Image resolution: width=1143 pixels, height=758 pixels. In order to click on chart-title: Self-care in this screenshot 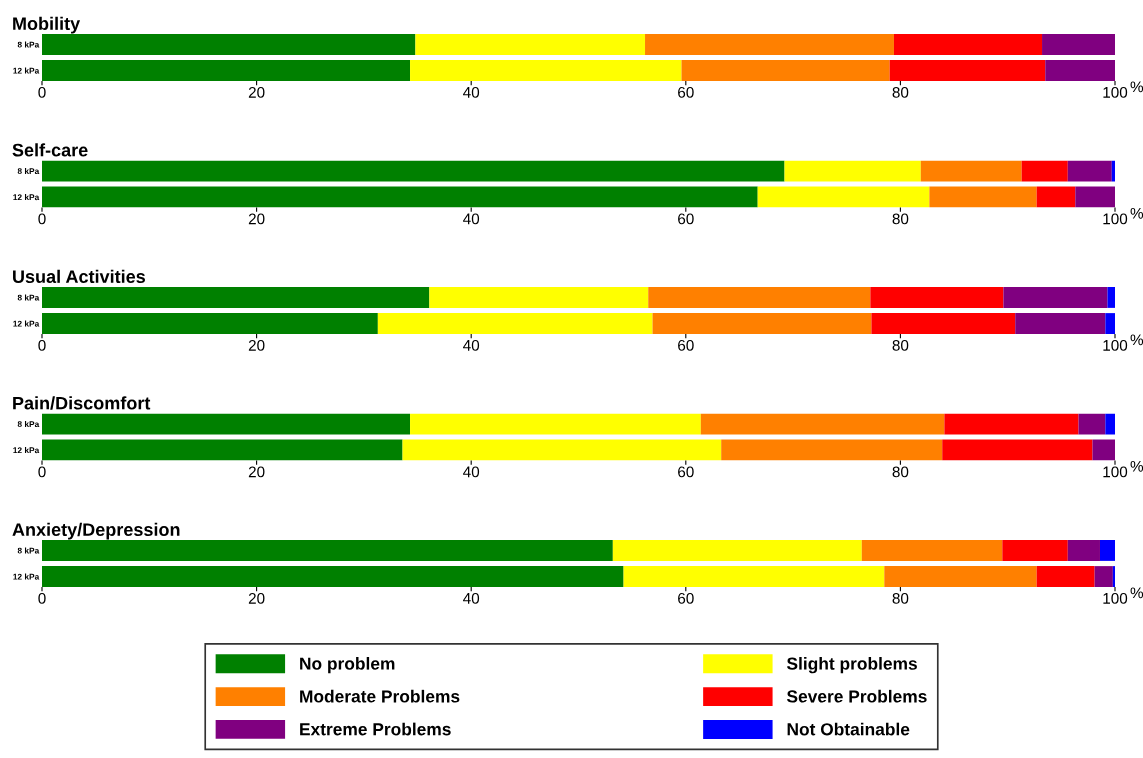, I will do `click(50, 150)`.